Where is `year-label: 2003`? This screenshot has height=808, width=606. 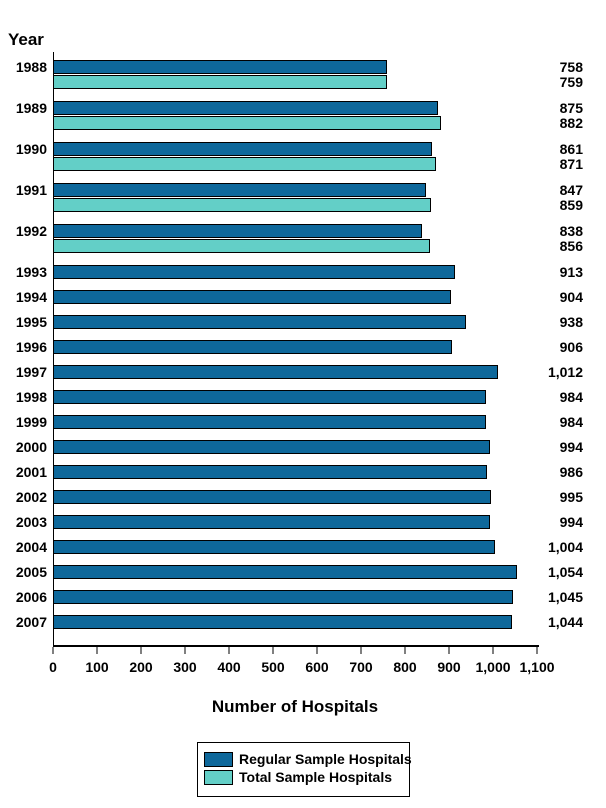 year-label: 2003 is located at coordinates (31, 522).